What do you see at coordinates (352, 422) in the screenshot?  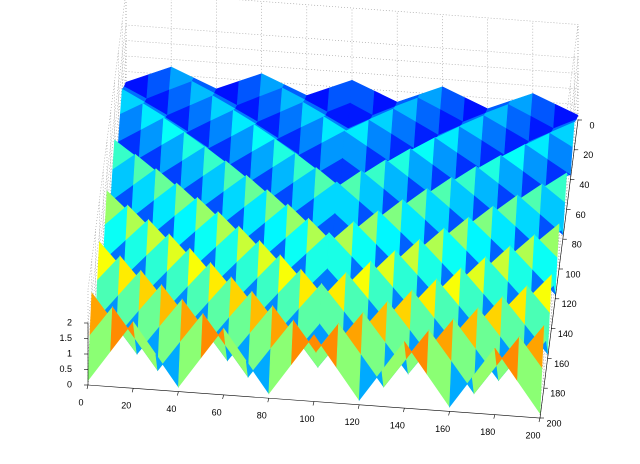 I see `x-tick-label: 120` at bounding box center [352, 422].